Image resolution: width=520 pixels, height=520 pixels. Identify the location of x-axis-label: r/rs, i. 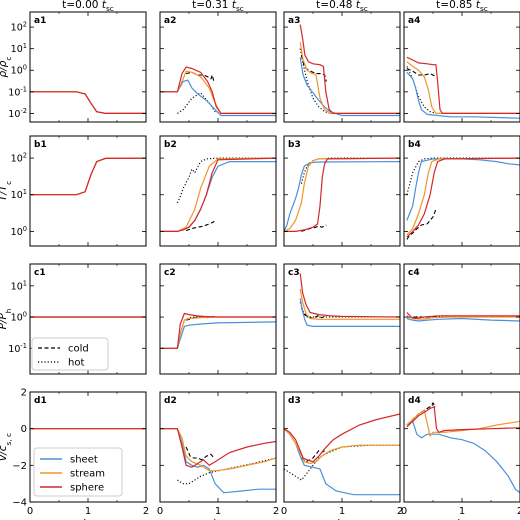
(218, 519).